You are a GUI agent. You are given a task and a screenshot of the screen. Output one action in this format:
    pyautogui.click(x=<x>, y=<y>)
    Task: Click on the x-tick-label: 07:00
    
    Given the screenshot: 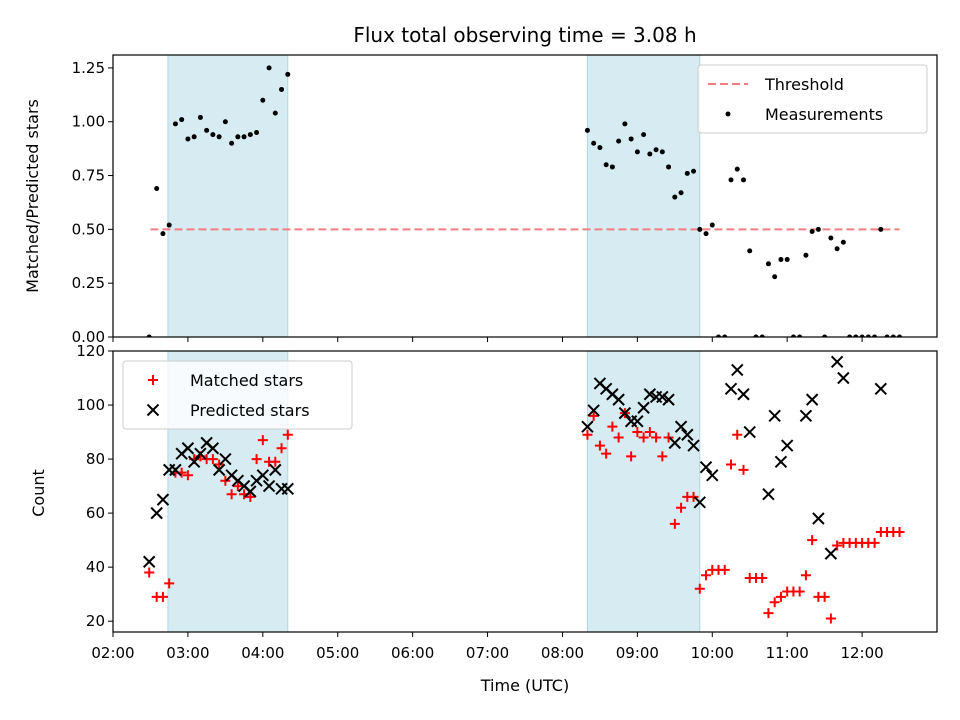 What is the action you would take?
    pyautogui.click(x=487, y=653)
    